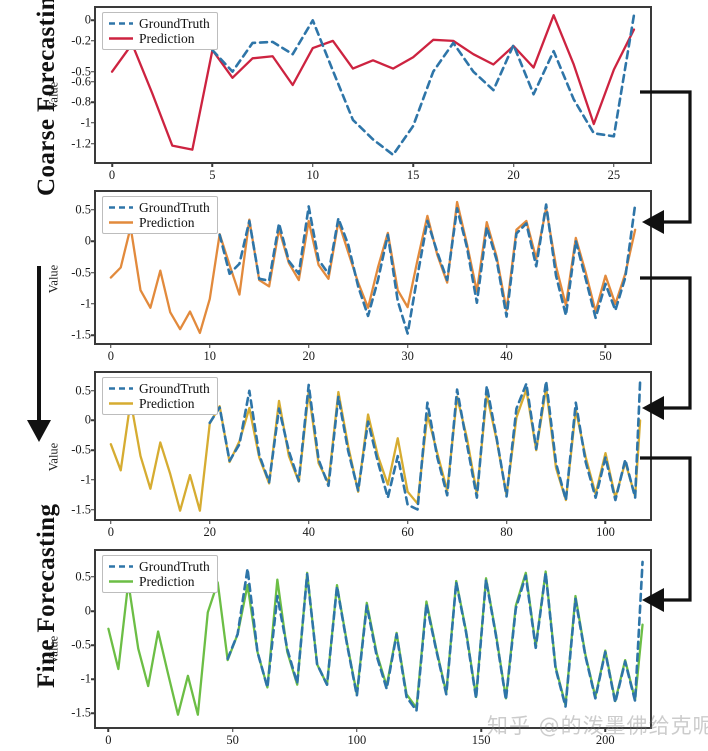 This screenshot has width=708, height=751. I want to click on x-tick-label: 150, so click(481, 740).